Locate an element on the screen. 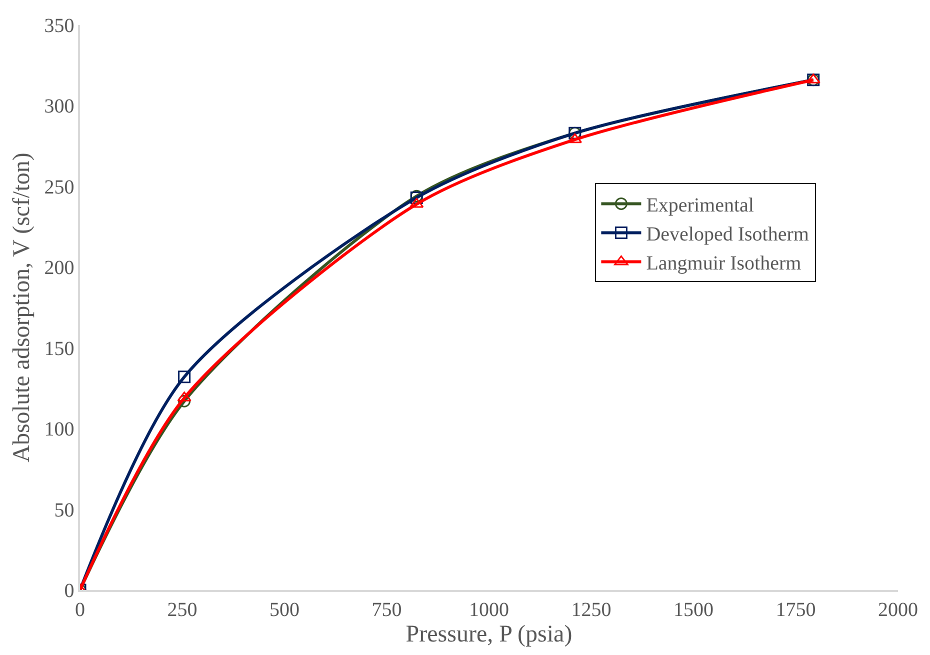 Image resolution: width=930 pixels, height=655 pixels. x-tick-label: 250 is located at coordinates (182, 609).